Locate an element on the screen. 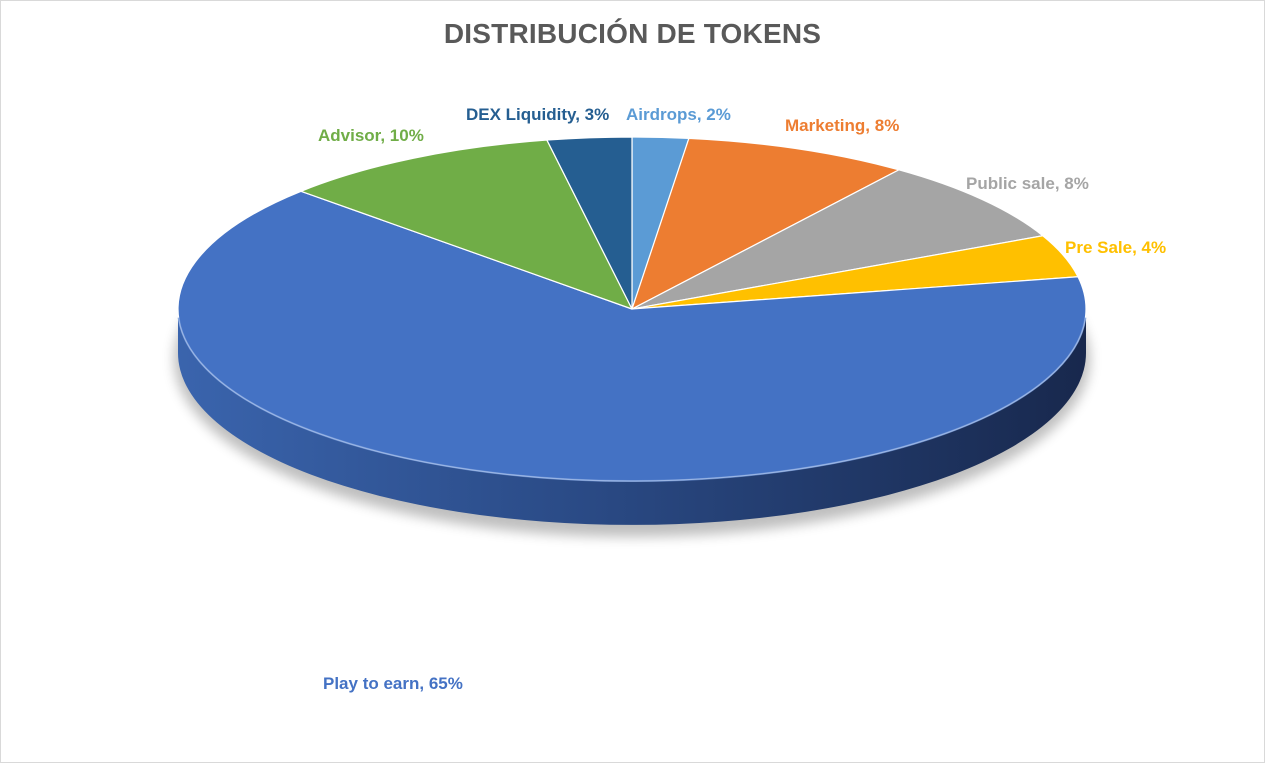 This screenshot has width=1265, height=763. pie-slice-public-sale is located at coordinates (837, 239).